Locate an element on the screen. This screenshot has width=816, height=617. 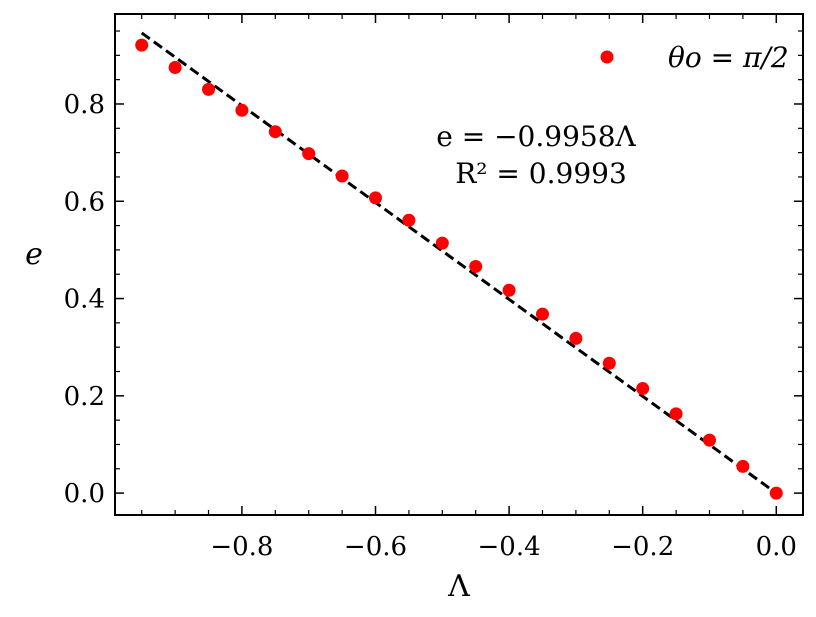
legend-entry: θo = π/2 is located at coordinates (728, 57).